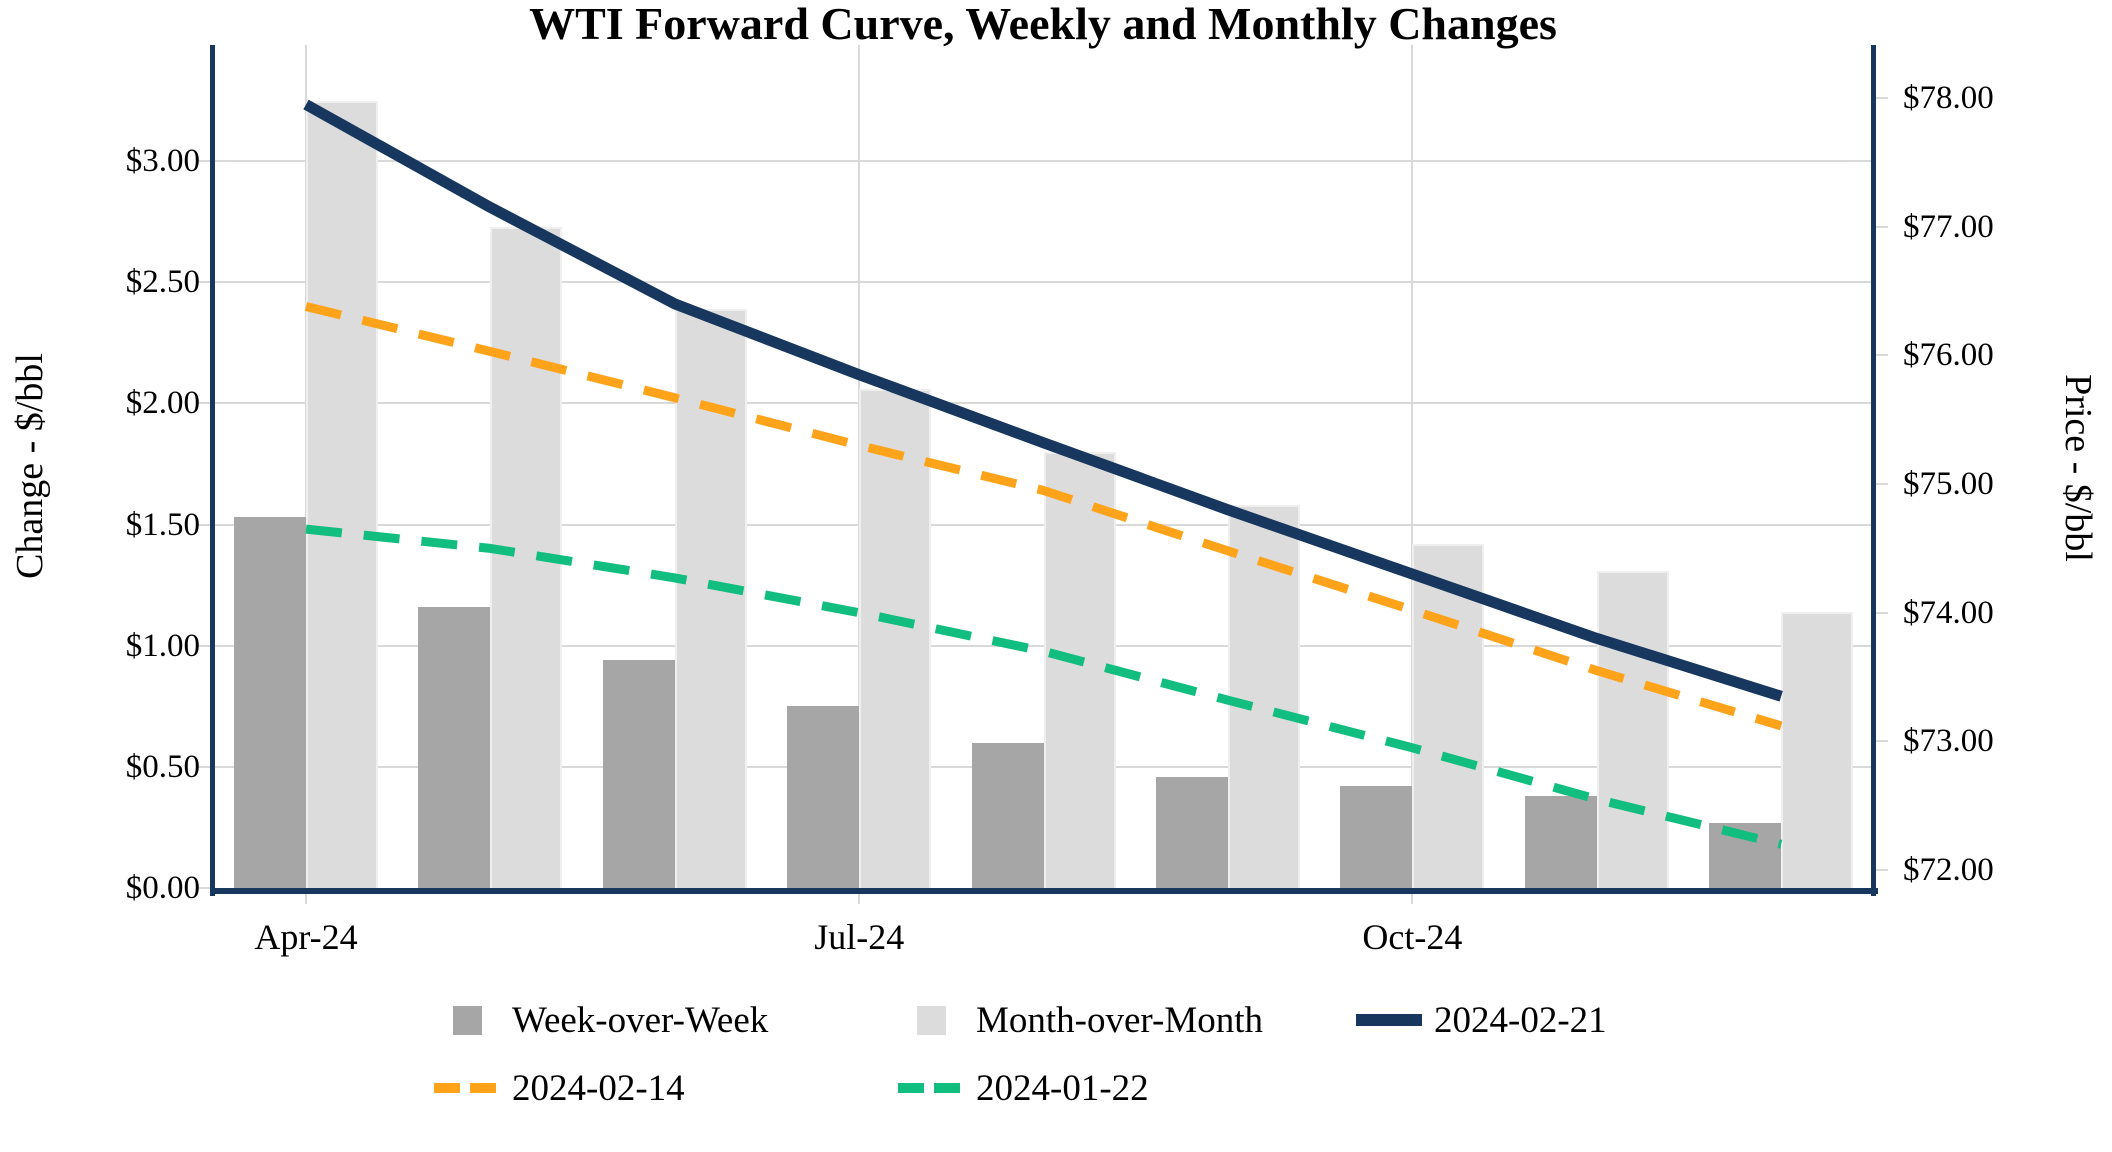 This screenshot has width=2112, height=1152. What do you see at coordinates (162, 645) in the screenshot?
I see `left-axis-tick-label: $1.00` at bounding box center [162, 645].